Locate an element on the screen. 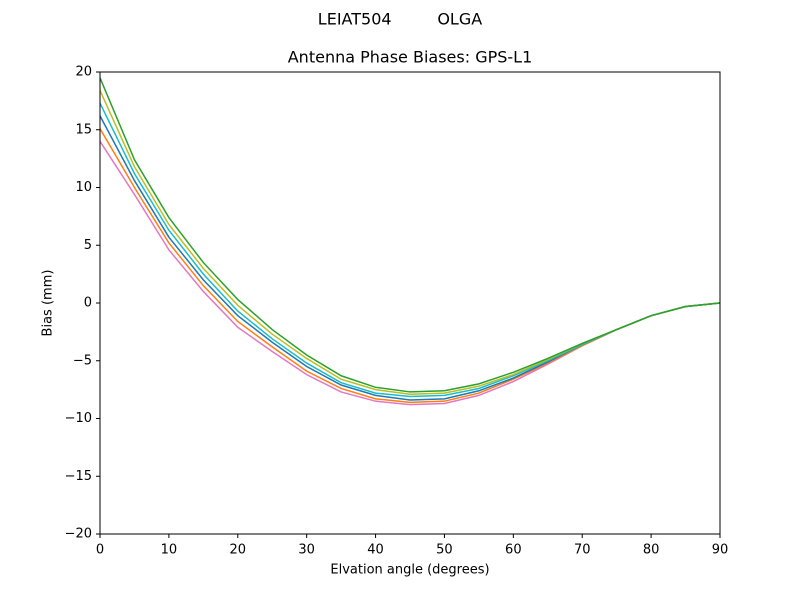  x-axis-label: Elvation angle (degrees) is located at coordinates (409, 570).